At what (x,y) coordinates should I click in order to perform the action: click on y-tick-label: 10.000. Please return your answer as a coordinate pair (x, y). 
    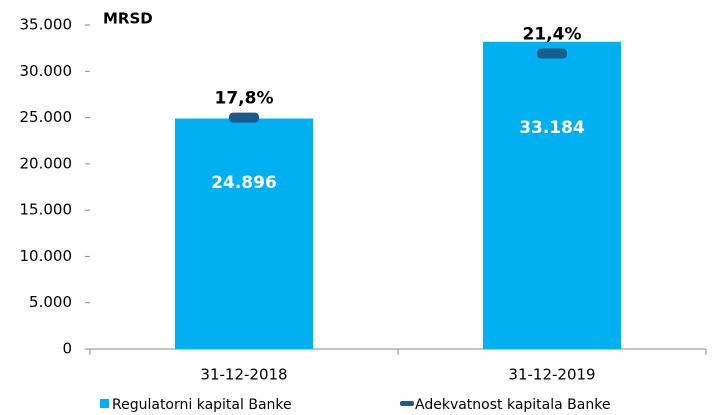
    Looking at the image, I should click on (46, 256).